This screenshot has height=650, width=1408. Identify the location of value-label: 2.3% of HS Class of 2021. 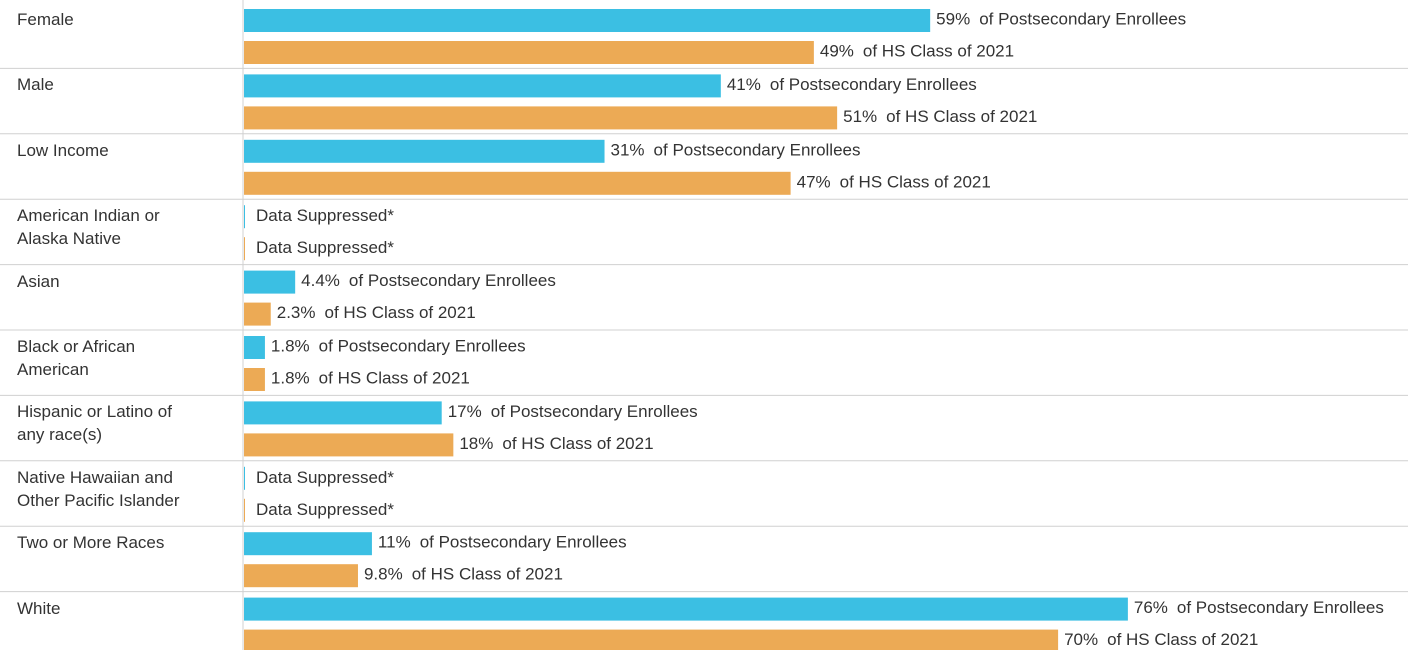
(376, 313).